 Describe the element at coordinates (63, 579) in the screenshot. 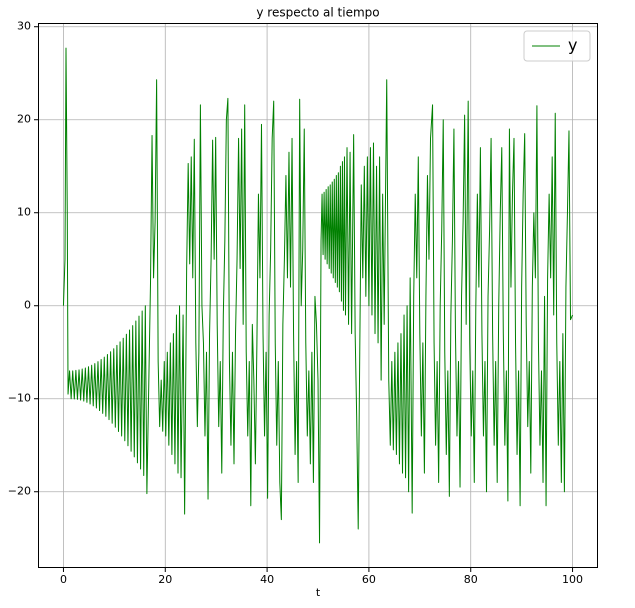

I see `x-tick-label: 0` at that location.